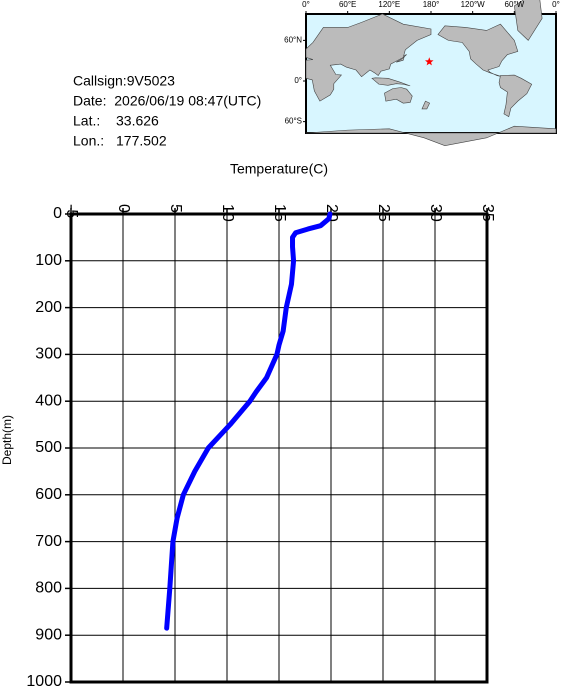 This screenshot has width=564, height=690. What do you see at coordinates (48, 588) in the screenshot?
I see `y-tick-label: 800` at bounding box center [48, 588].